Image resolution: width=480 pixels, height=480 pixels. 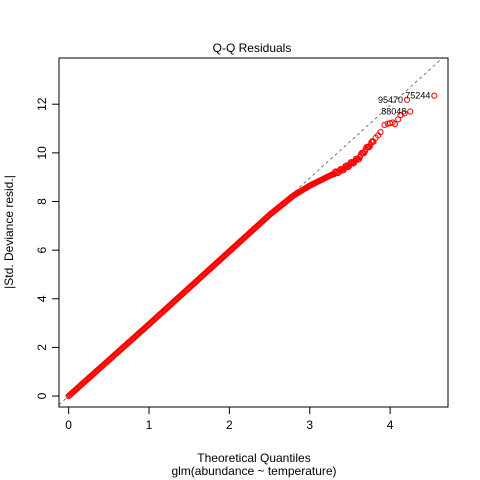 What do you see at coordinates (393, 112) in the screenshot?
I see `point-label: 88048` at bounding box center [393, 112].